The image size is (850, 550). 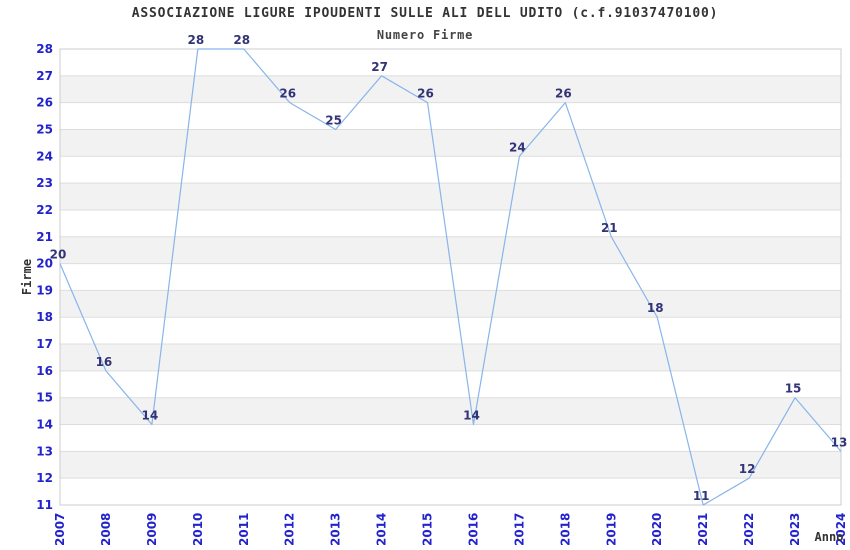 I want to click on point-label: 16, so click(x=104, y=362).